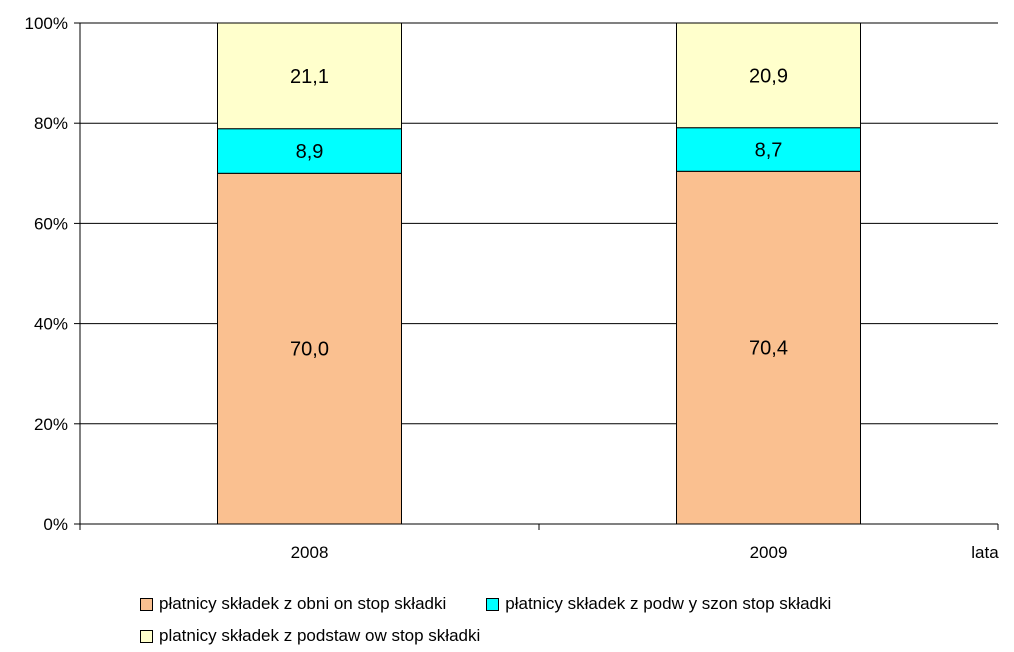 The image size is (1014, 652). I want to click on data-label: 20,9, so click(768, 76).